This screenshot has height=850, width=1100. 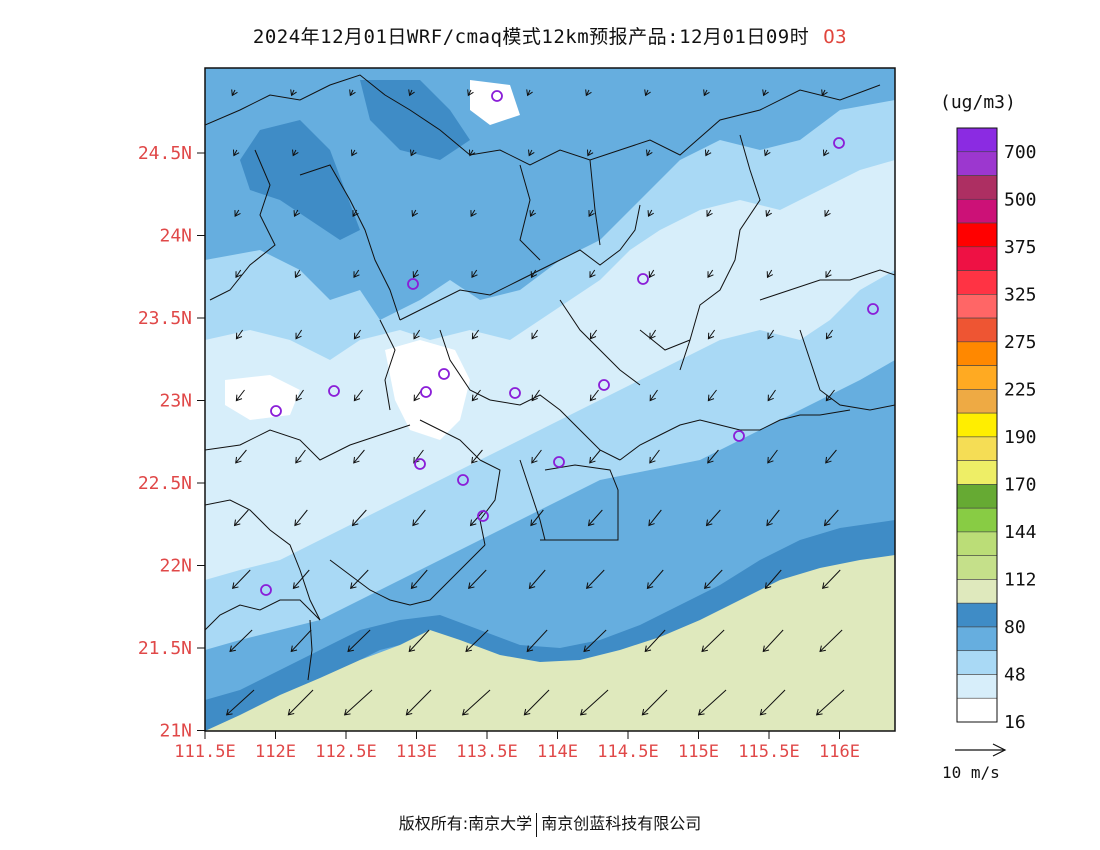 What do you see at coordinates (275, 752) in the screenshot?
I see `lon-tick-label: 112E` at bounding box center [275, 752].